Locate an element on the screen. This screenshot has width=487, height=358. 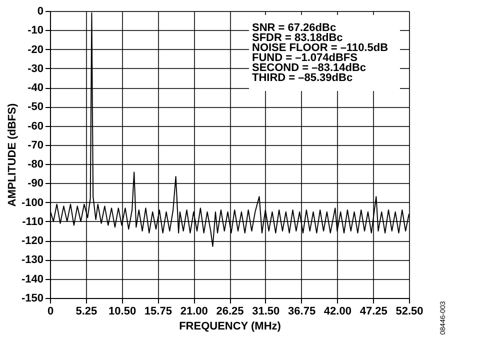
y-tick-label: -70 is located at coordinates (36, 145).